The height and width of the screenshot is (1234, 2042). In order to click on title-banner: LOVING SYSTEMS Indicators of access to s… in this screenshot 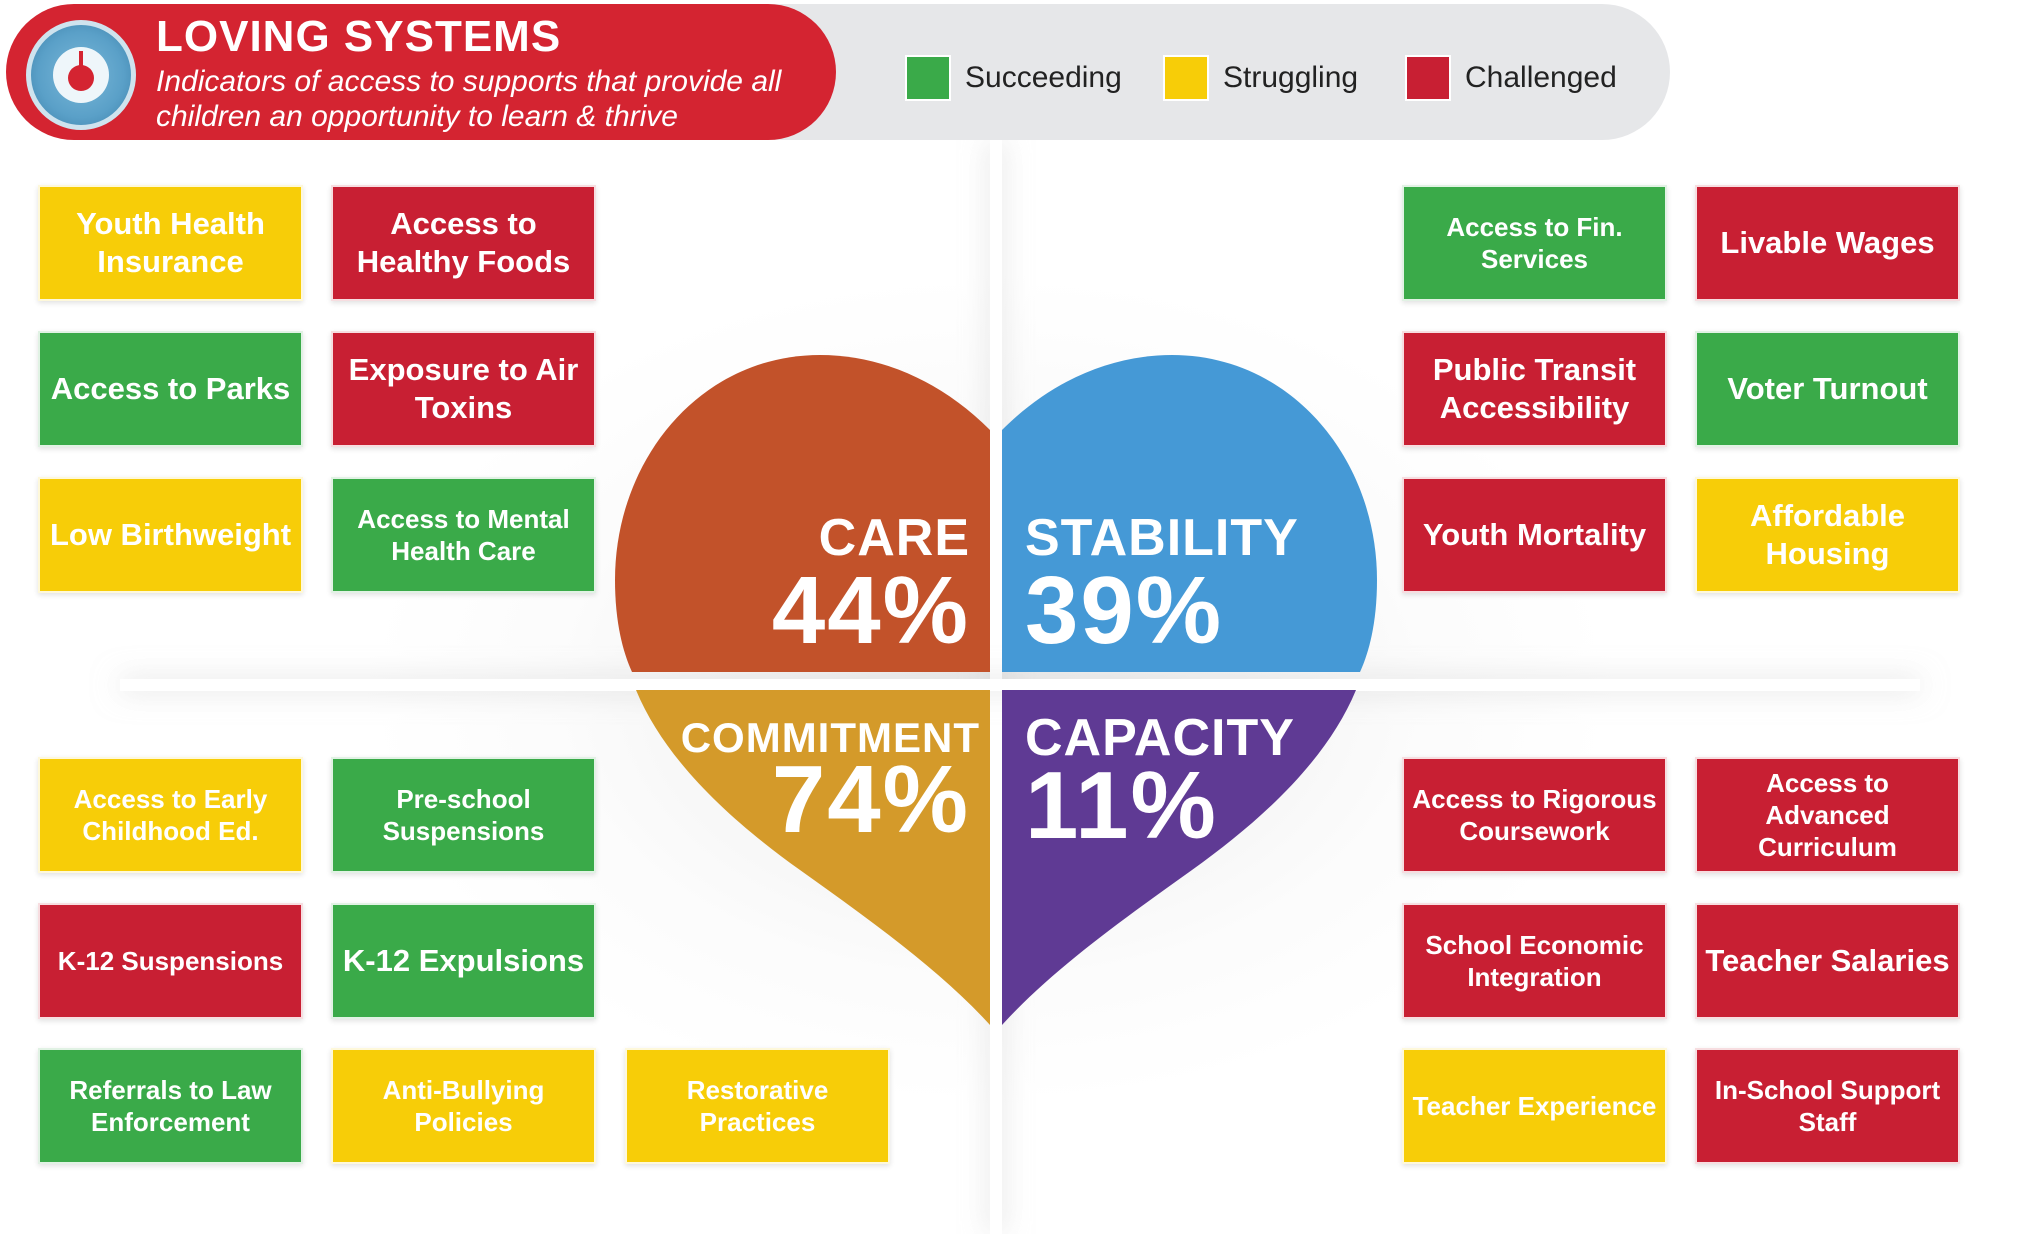, I will do `click(421, 72)`.